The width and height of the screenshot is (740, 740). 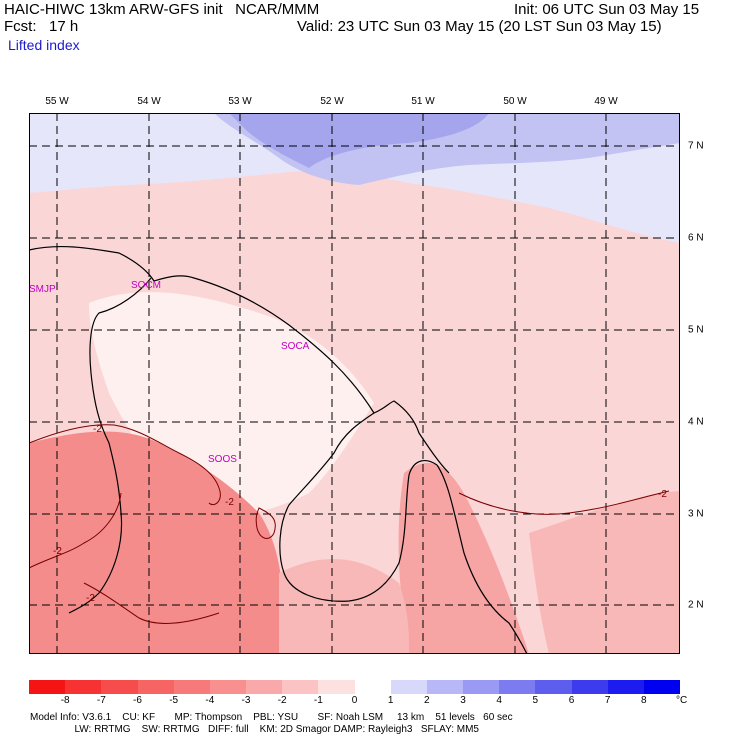 I want to click on lon-label: 52 W, so click(x=332, y=101).